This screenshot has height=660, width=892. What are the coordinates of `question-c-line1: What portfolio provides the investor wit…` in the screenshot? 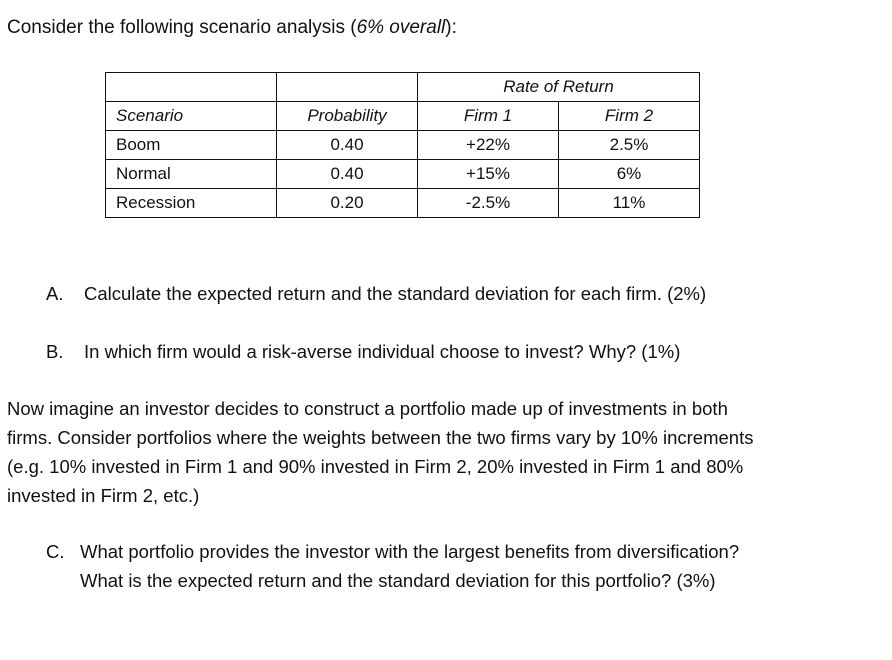 It's located at (410, 551).